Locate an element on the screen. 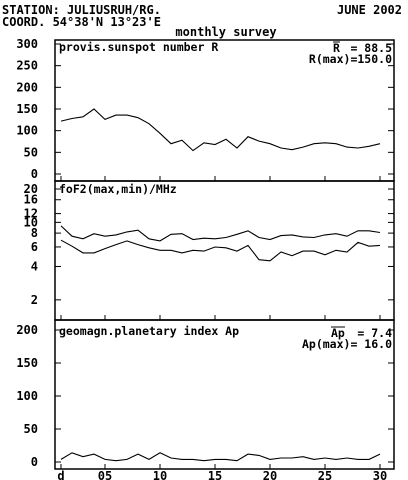 This screenshot has height=480, width=408. xtick-label: 10 is located at coordinates (160, 474).